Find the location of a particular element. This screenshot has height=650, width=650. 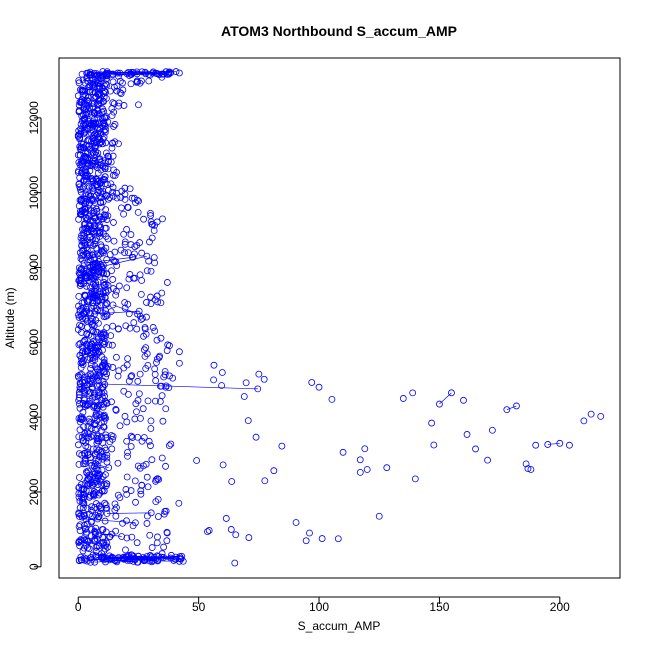

series-line-segment is located at coordinates (511, 407).